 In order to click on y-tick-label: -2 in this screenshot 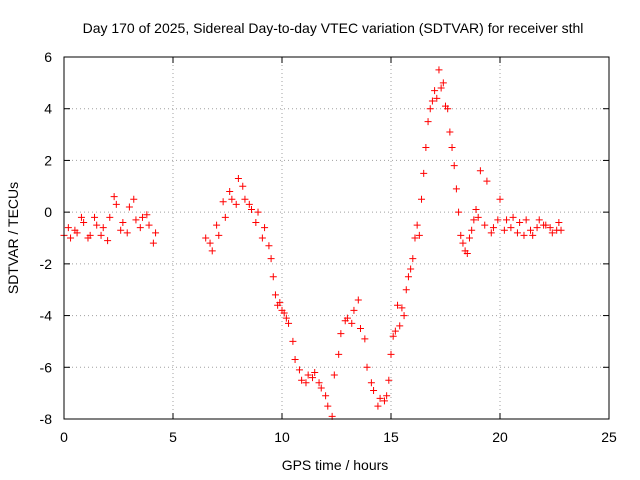, I will do `click(46, 264)`.